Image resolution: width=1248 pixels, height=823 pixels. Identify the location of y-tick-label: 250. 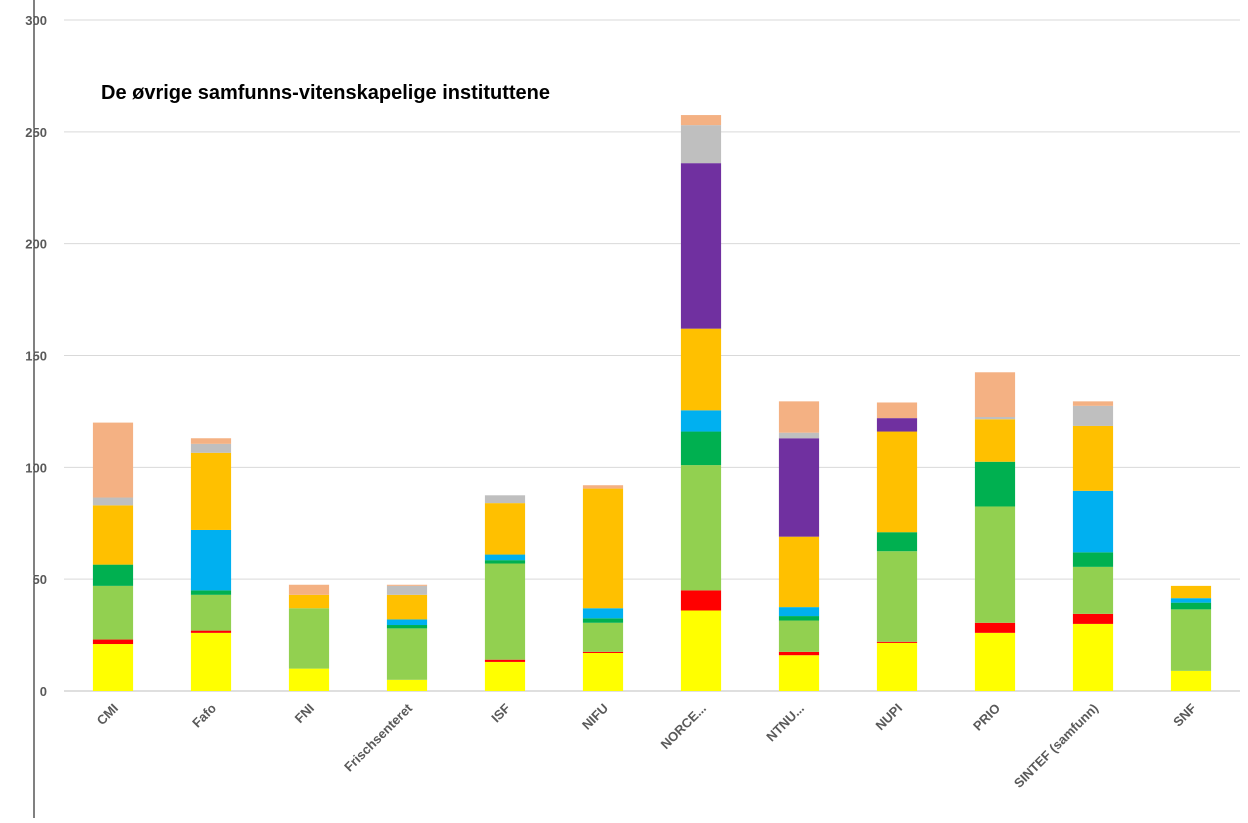
(36, 132).